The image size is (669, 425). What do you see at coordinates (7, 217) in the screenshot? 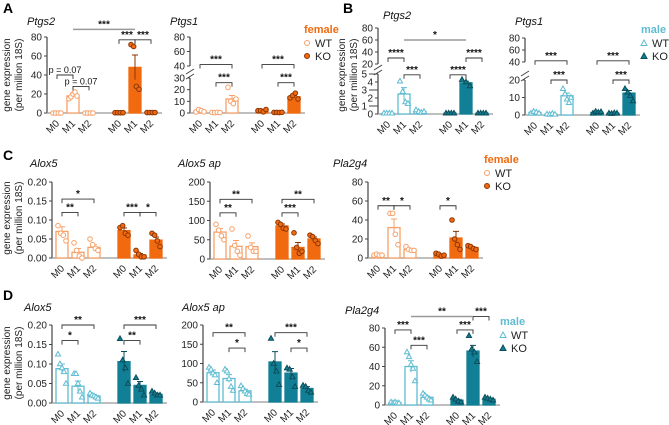
I see `y-axis-label-line1: gene expression` at bounding box center [7, 217].